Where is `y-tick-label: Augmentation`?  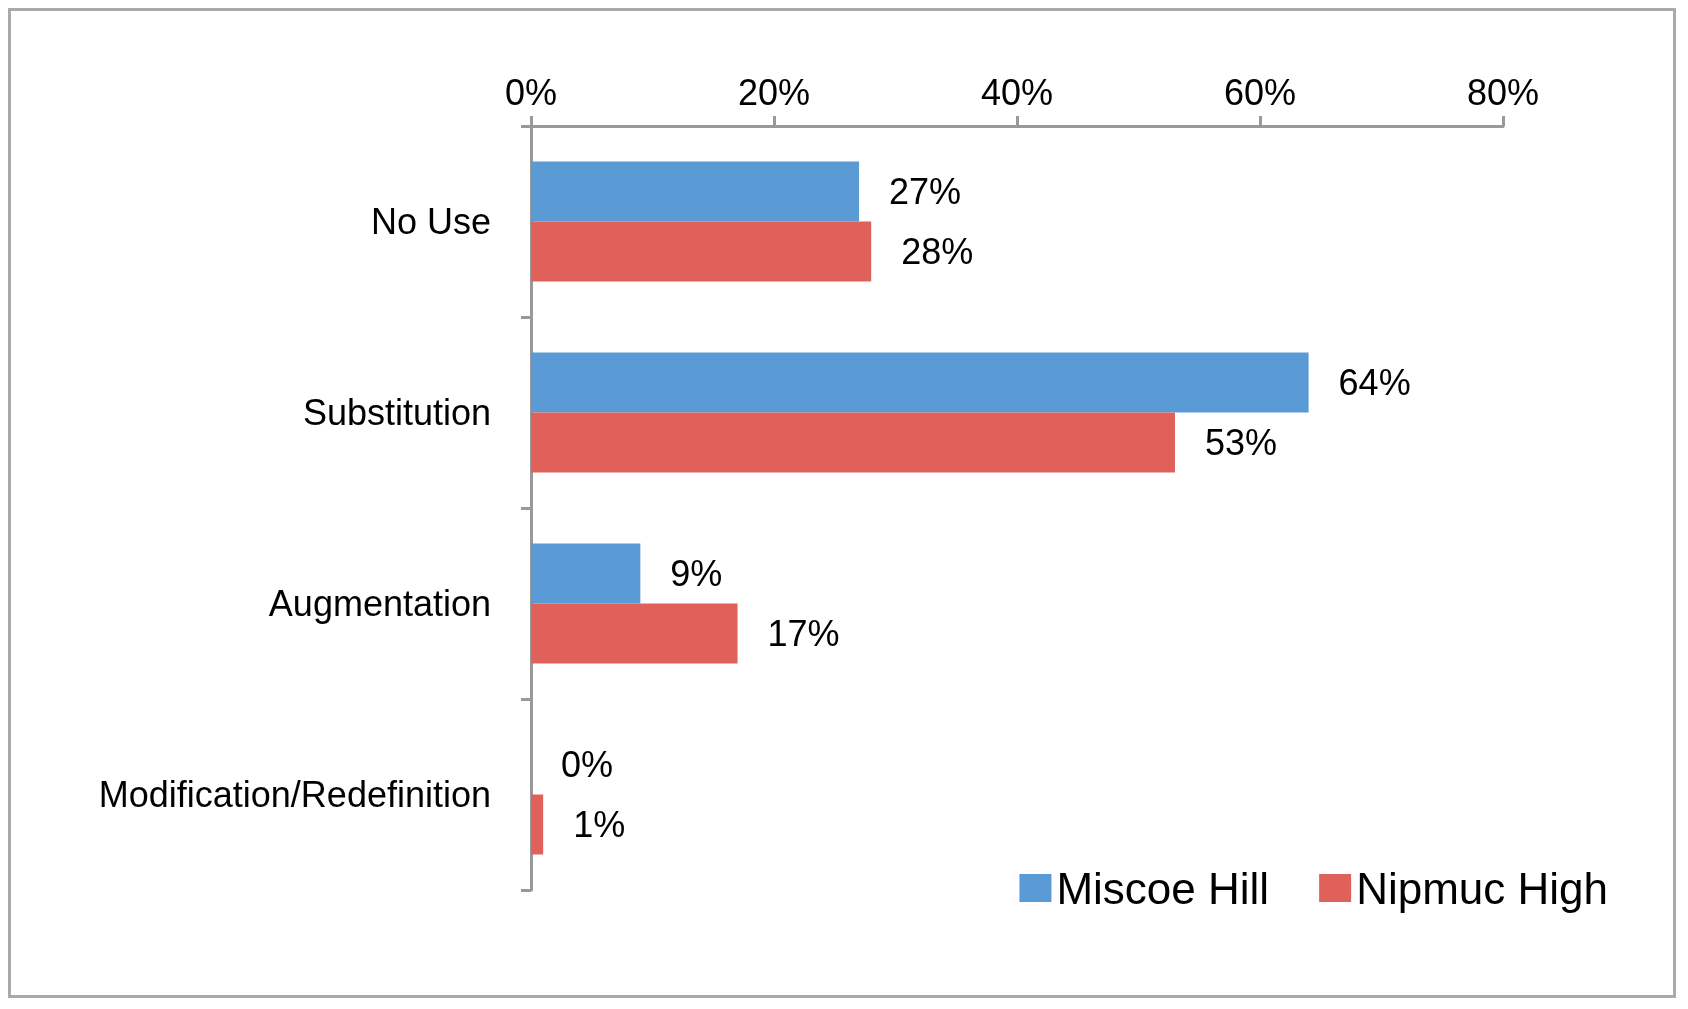 y-tick-label: Augmentation is located at coordinates (379, 603).